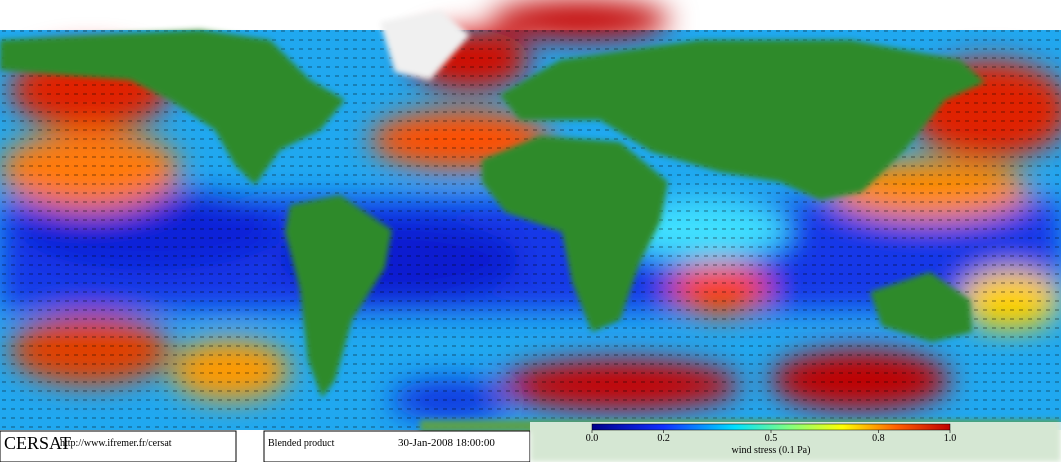  Describe the element at coordinates (795, 442) in the screenshot. I see `colorbar: wind stress (0.1 Pa) 0.0 0.2 0.5 0.8 1.0` at that location.